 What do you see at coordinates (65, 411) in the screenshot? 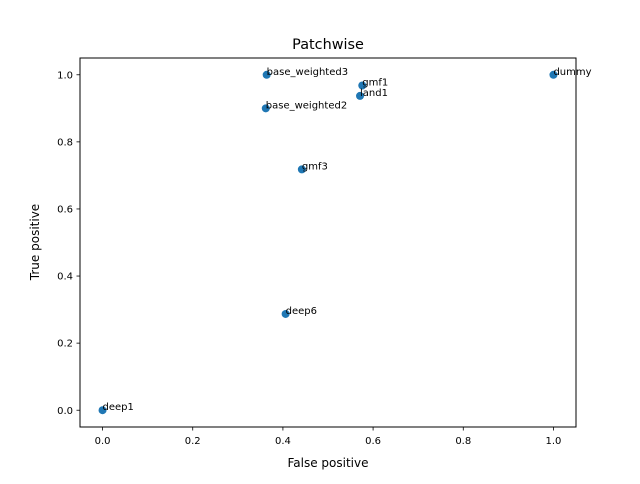
I see `y-tick-label: 0.0` at bounding box center [65, 411].